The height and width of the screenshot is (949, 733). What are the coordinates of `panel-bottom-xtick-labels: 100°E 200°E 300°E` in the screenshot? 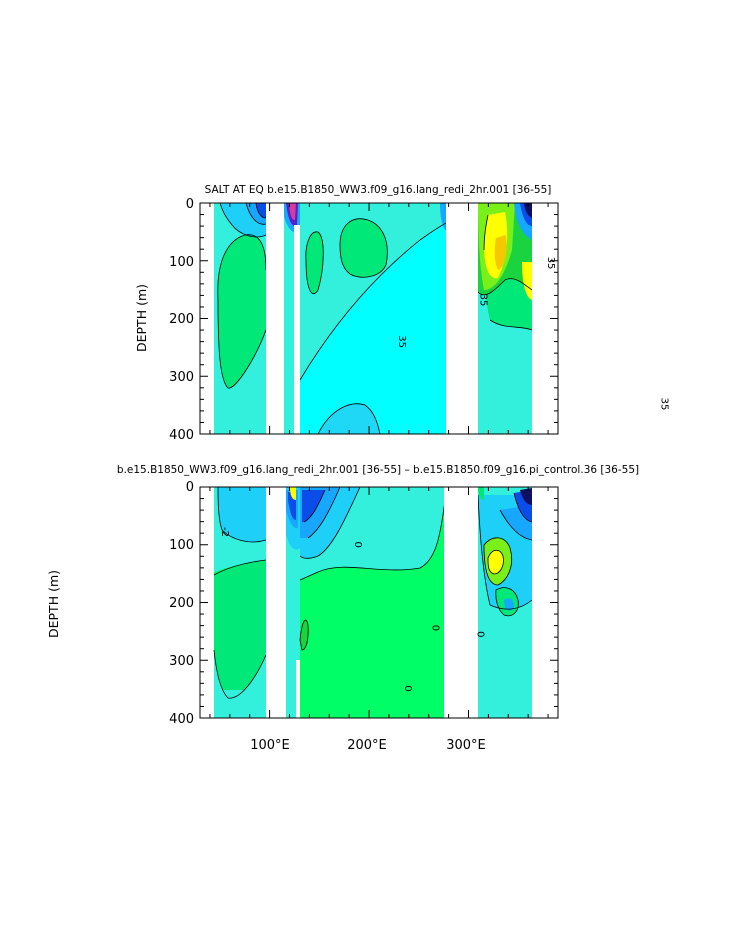 It's located at (368, 745).